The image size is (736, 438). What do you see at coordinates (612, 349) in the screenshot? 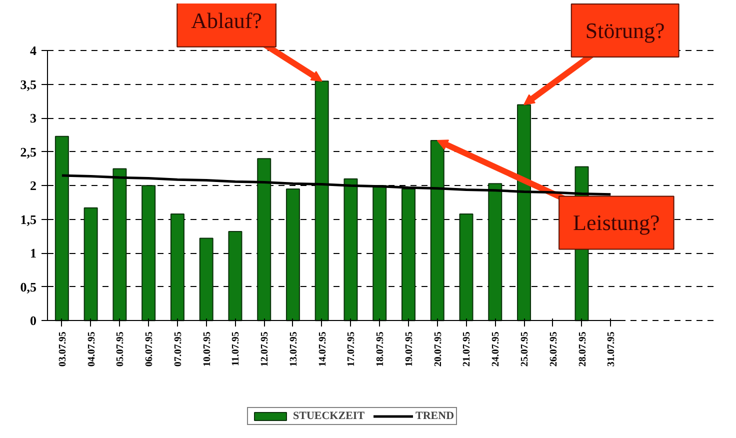
I see `x-tick-label: 31.07.95` at bounding box center [612, 349].